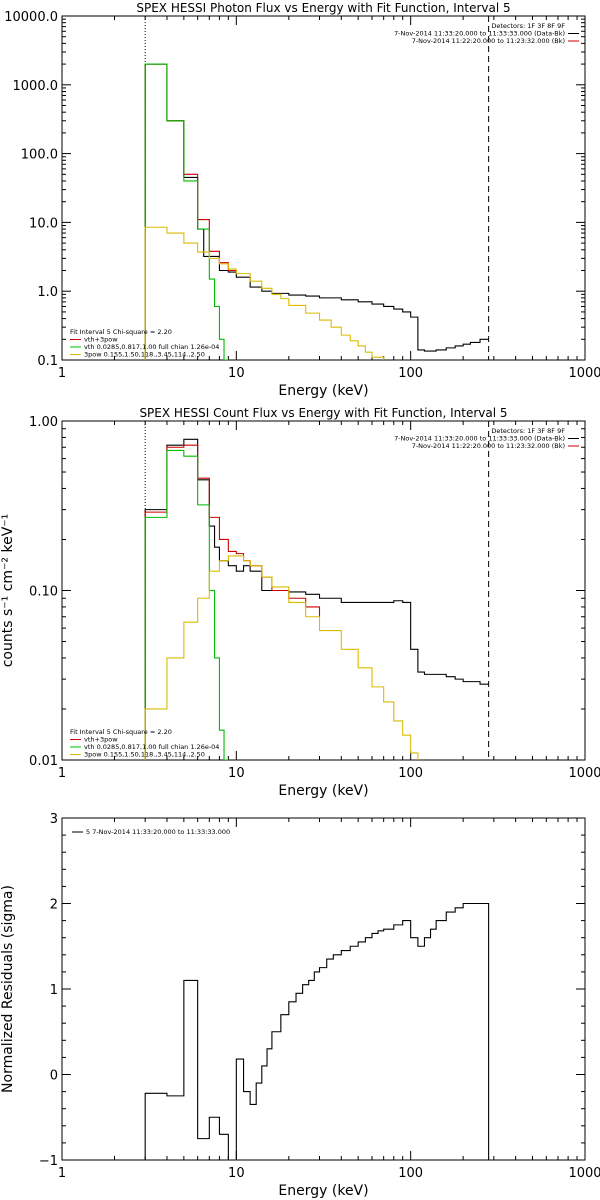 The width and height of the screenshot is (600, 1200). Describe the element at coordinates (43, 223) in the screenshot. I see `y-tick-label: 10.0` at that location.